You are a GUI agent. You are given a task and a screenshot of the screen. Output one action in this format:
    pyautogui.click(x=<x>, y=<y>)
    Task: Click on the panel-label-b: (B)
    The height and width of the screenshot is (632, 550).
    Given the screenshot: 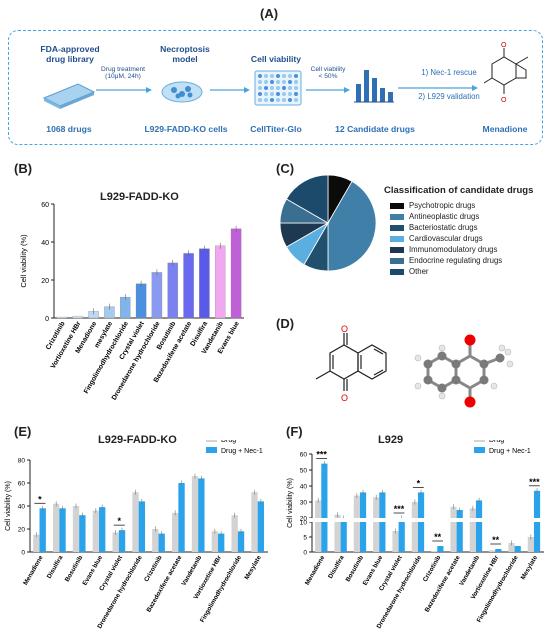 What is the action you would take?
    pyautogui.click(x=23, y=168)
    